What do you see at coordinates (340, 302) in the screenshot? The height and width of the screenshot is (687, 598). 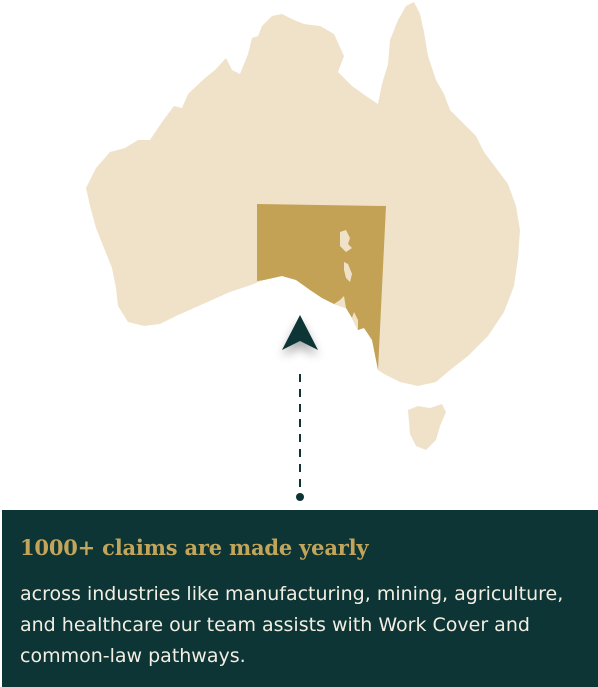 I see `spencer-gulf` at bounding box center [340, 302].